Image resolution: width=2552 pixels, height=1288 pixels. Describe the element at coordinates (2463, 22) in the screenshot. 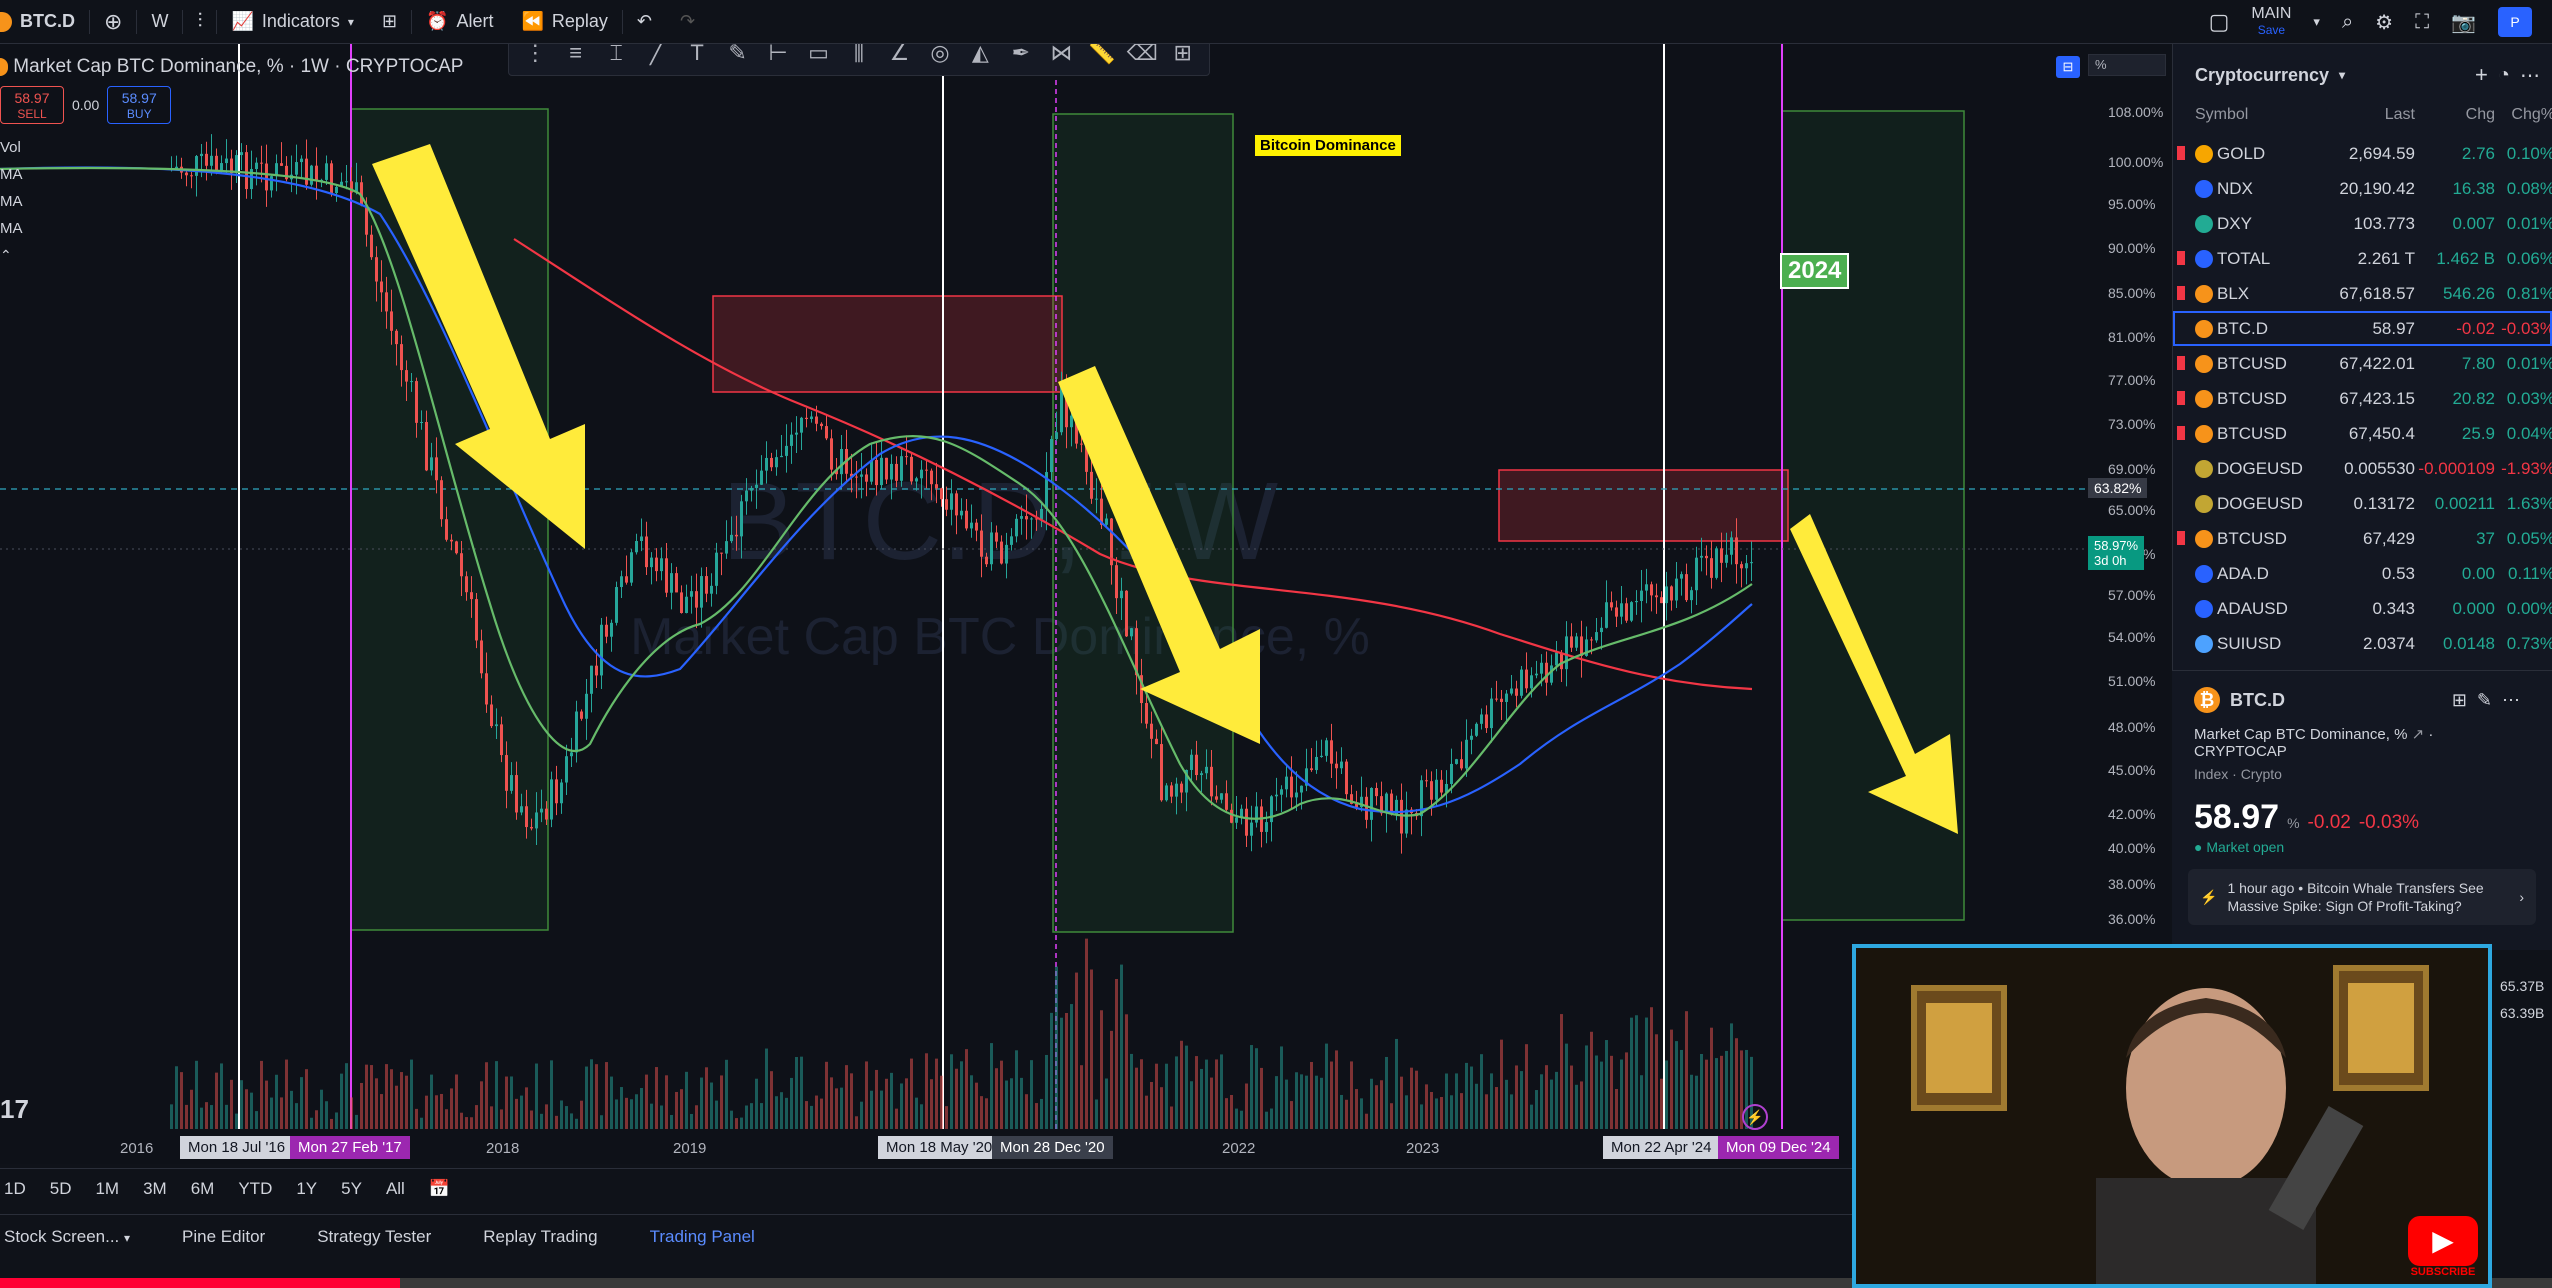

I see `camera-icon: 📷` at that location.